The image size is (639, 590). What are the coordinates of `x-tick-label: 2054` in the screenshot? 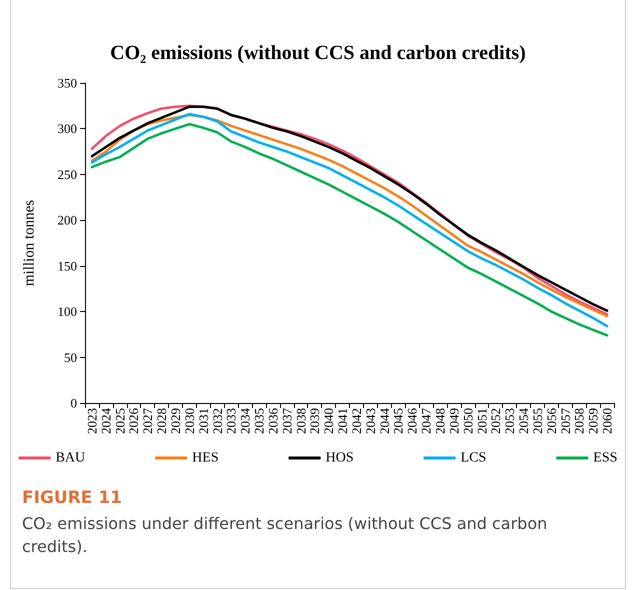 It's located at (524, 421).